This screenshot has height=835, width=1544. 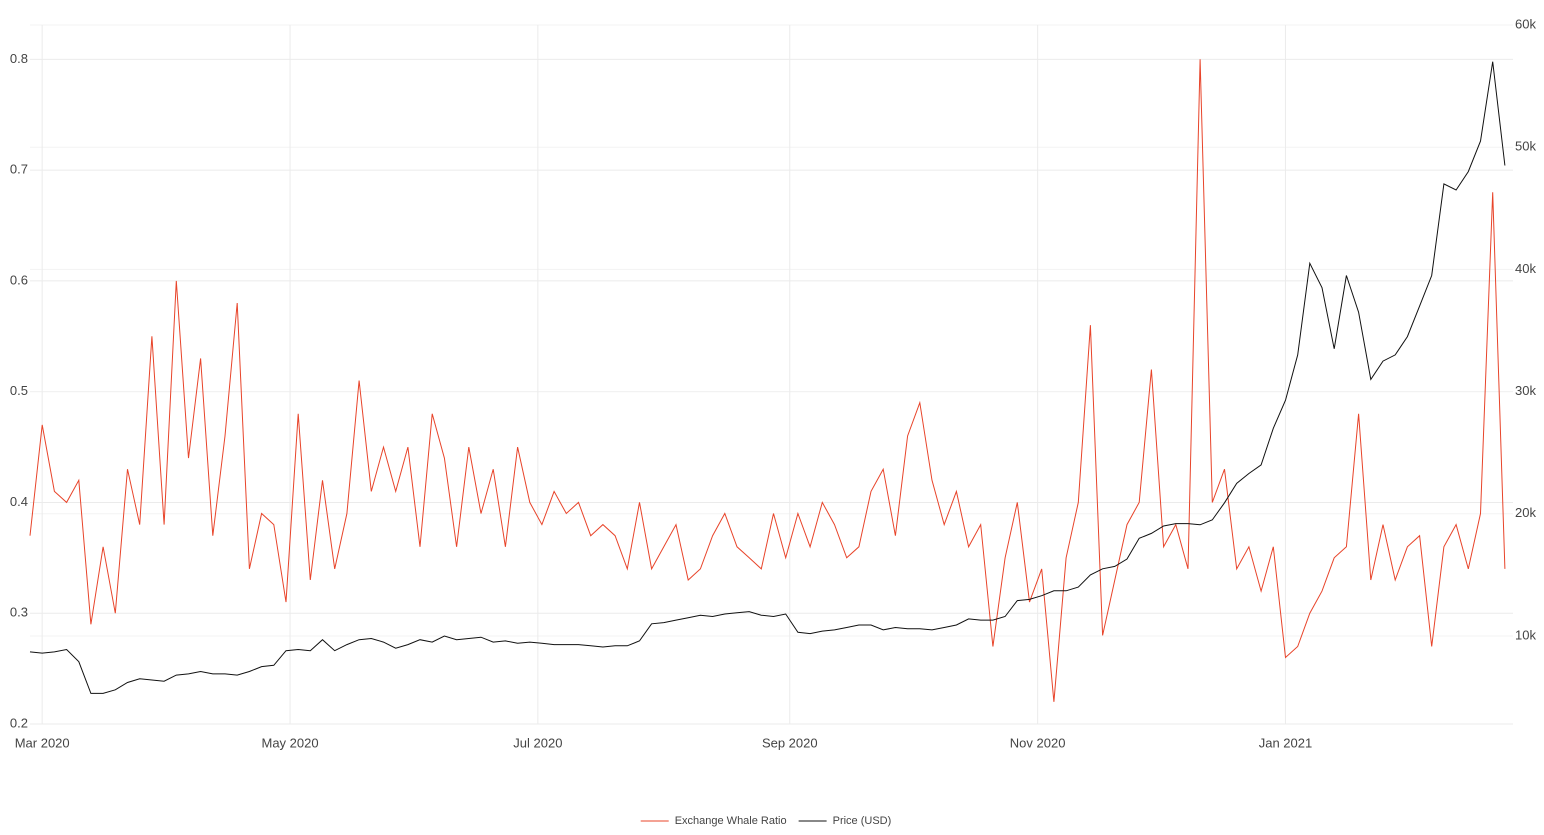 I want to click on x-tick-label: Nov 2020, so click(x=1038, y=742).